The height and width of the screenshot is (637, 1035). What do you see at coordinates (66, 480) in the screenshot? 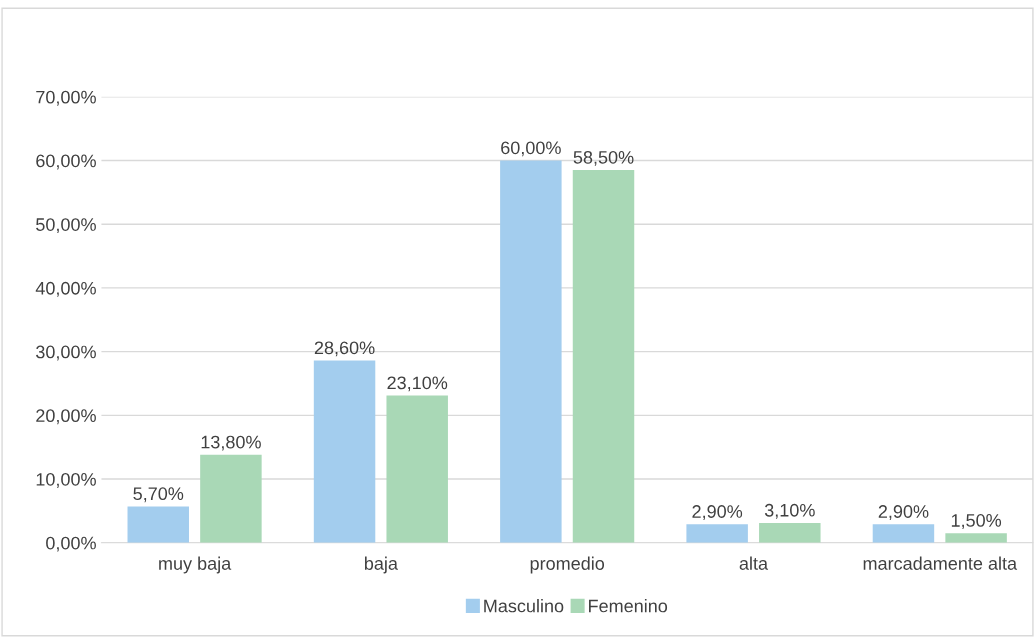
I see `y-tick-label: 10,00%` at bounding box center [66, 480].